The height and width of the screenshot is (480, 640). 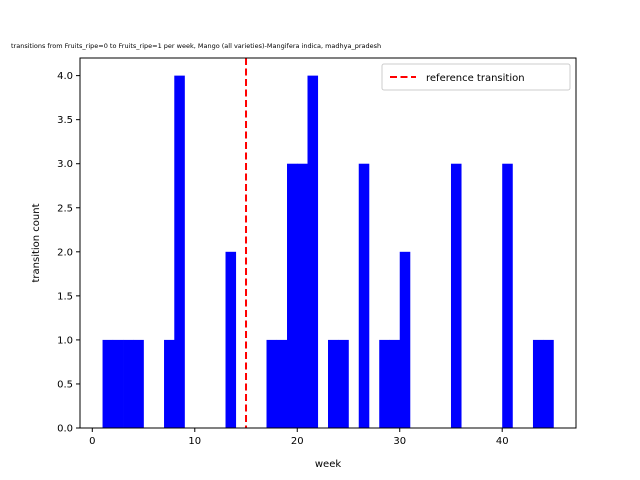 I want to click on y-tick-label: 0.0, so click(x=65, y=429).